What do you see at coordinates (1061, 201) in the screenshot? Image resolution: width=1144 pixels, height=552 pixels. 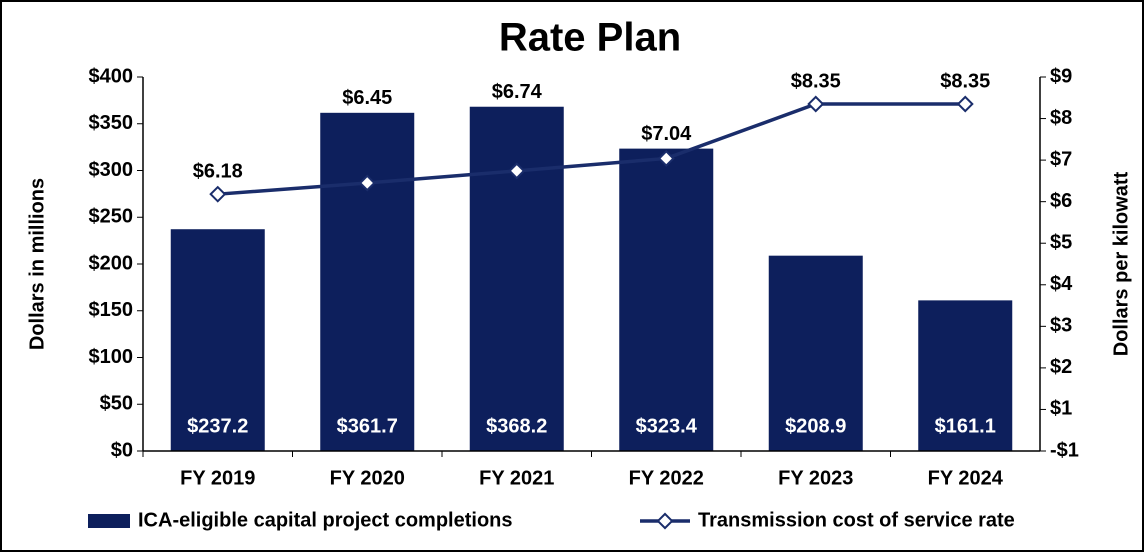 I see `y2-tick-label: $6` at bounding box center [1061, 201].